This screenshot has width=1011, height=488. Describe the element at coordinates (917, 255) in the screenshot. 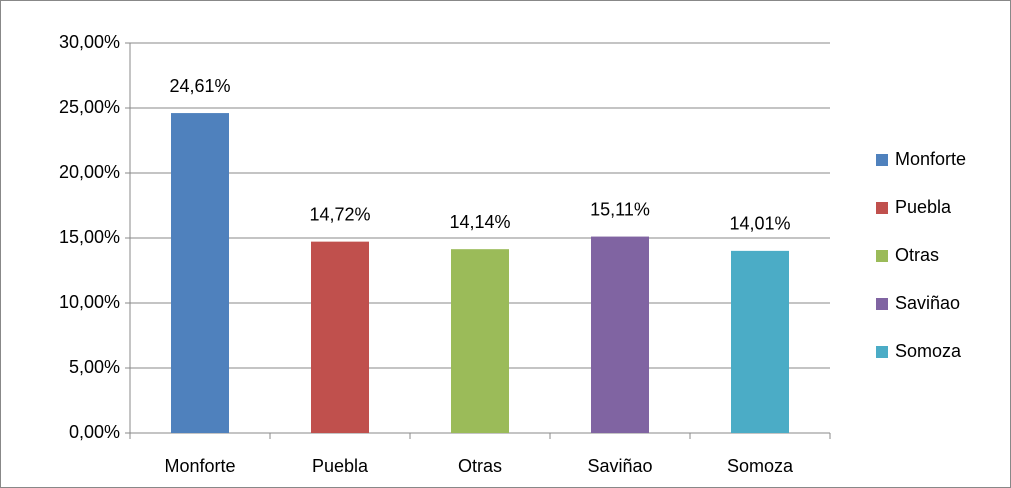

I see `legend-label: Otras` at that location.